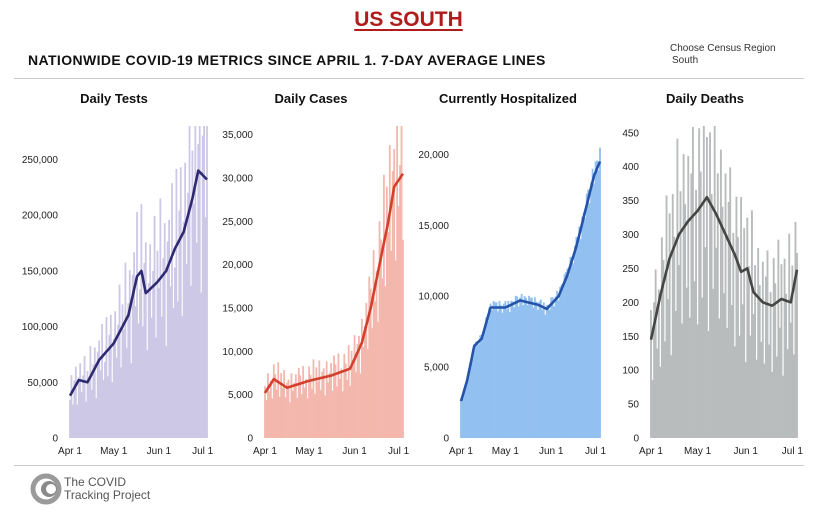 Image resolution: width=817 pixels, height=519 pixels. Describe the element at coordinates (723, 48) in the screenshot. I see `census-region-label: Choose Census Region` at that location.